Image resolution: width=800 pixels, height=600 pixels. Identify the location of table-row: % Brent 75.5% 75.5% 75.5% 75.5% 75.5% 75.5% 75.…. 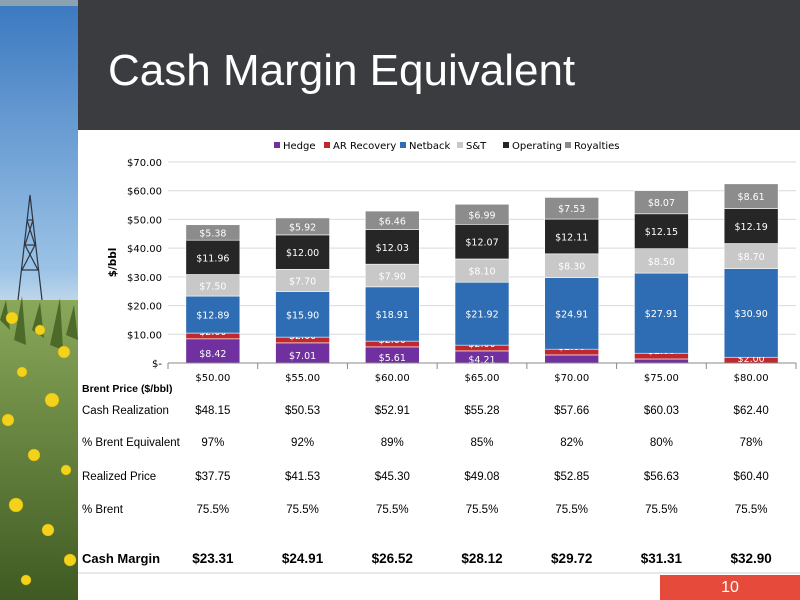
(439, 514).